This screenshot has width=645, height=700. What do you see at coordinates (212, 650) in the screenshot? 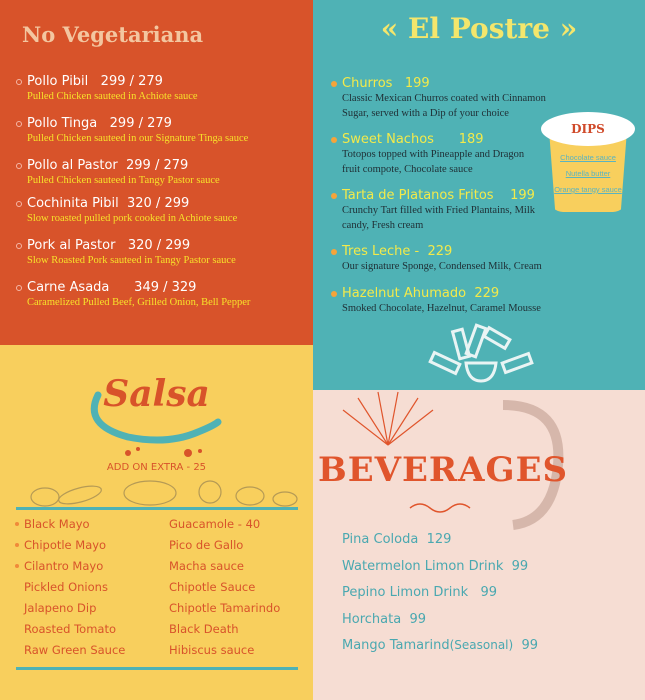
I see `salsa-item-text: Hibiscus sauce` at bounding box center [212, 650].